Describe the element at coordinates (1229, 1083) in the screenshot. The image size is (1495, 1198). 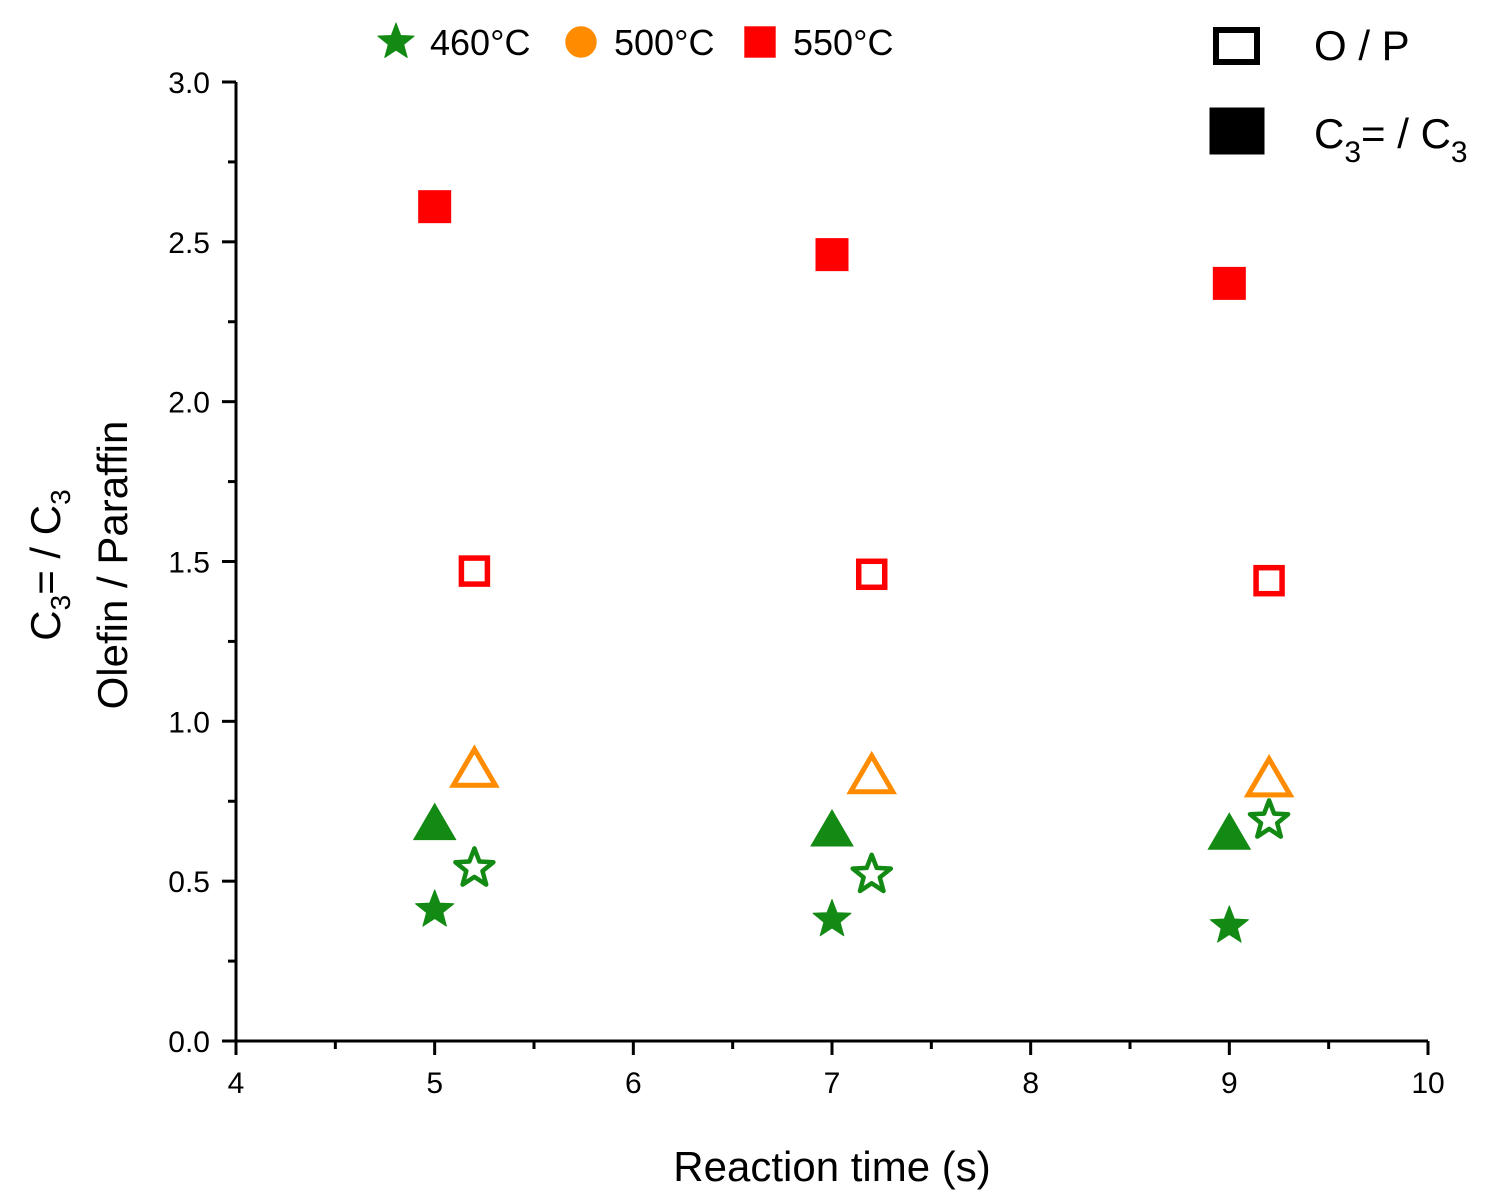
I see `x-tick-label: 9` at that location.